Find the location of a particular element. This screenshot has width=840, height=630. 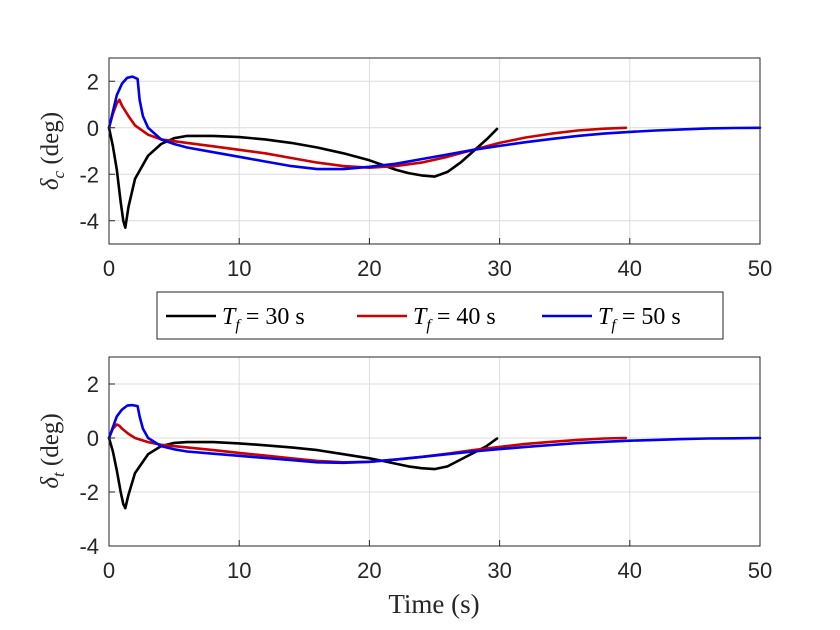

y-axis-label-subscript: c is located at coordinates (58, 174).